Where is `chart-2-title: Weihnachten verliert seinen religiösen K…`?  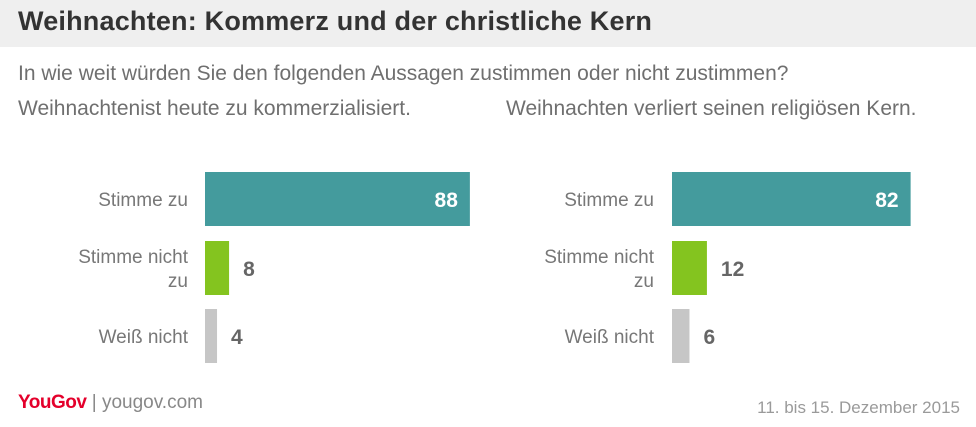
chart-2-title: Weihnachten verliert seinen religiösen K… is located at coordinates (711, 108).